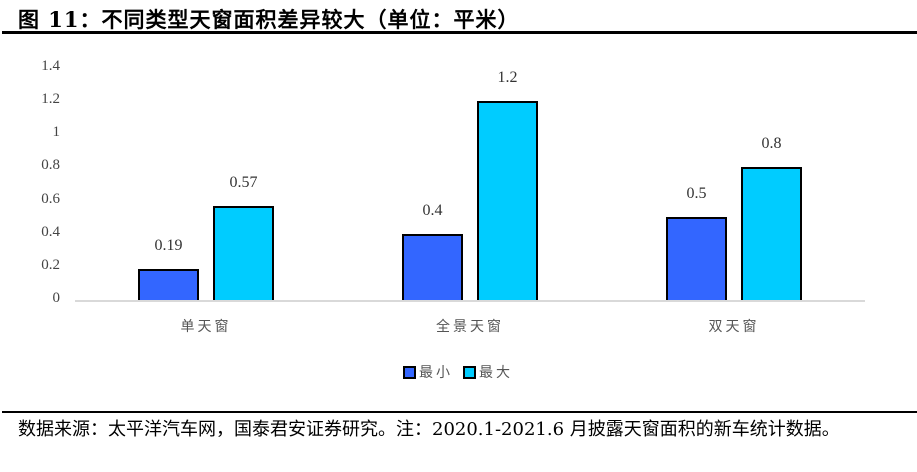 This screenshot has height=472, width=917. What do you see at coordinates (436, 373) in the screenshot?
I see `legend-label: 最小` at bounding box center [436, 373].